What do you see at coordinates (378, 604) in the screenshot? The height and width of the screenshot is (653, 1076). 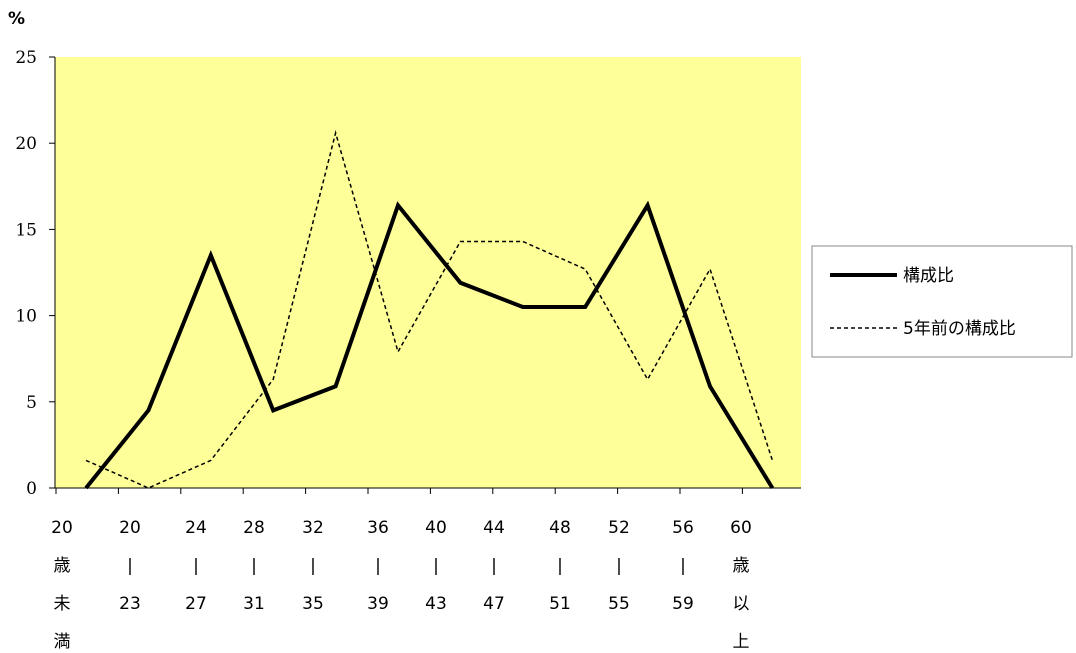 I see `x-tick-label-line: 39` at bounding box center [378, 604].